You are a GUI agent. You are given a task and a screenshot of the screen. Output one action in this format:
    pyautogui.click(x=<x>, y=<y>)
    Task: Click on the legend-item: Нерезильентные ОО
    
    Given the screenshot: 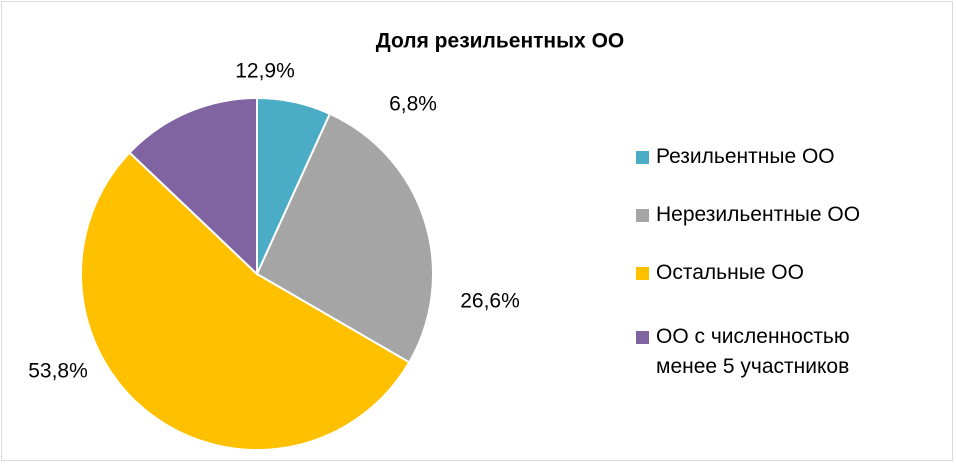 What is the action you would take?
    pyautogui.click(x=766, y=215)
    